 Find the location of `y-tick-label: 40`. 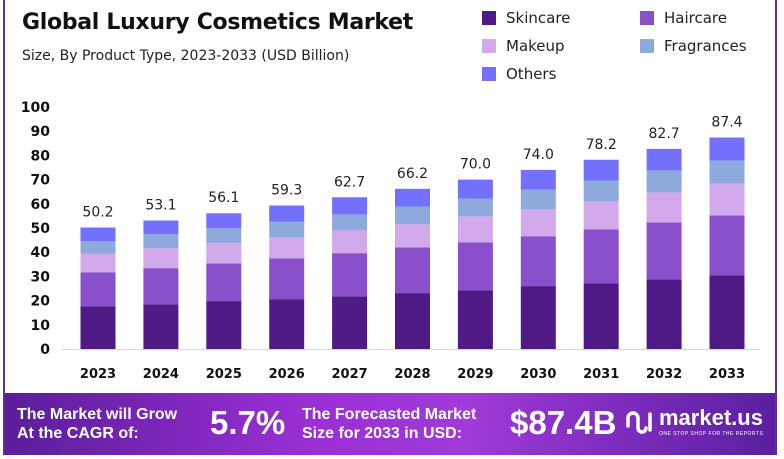

y-tick-label: 40 is located at coordinates (41, 253).